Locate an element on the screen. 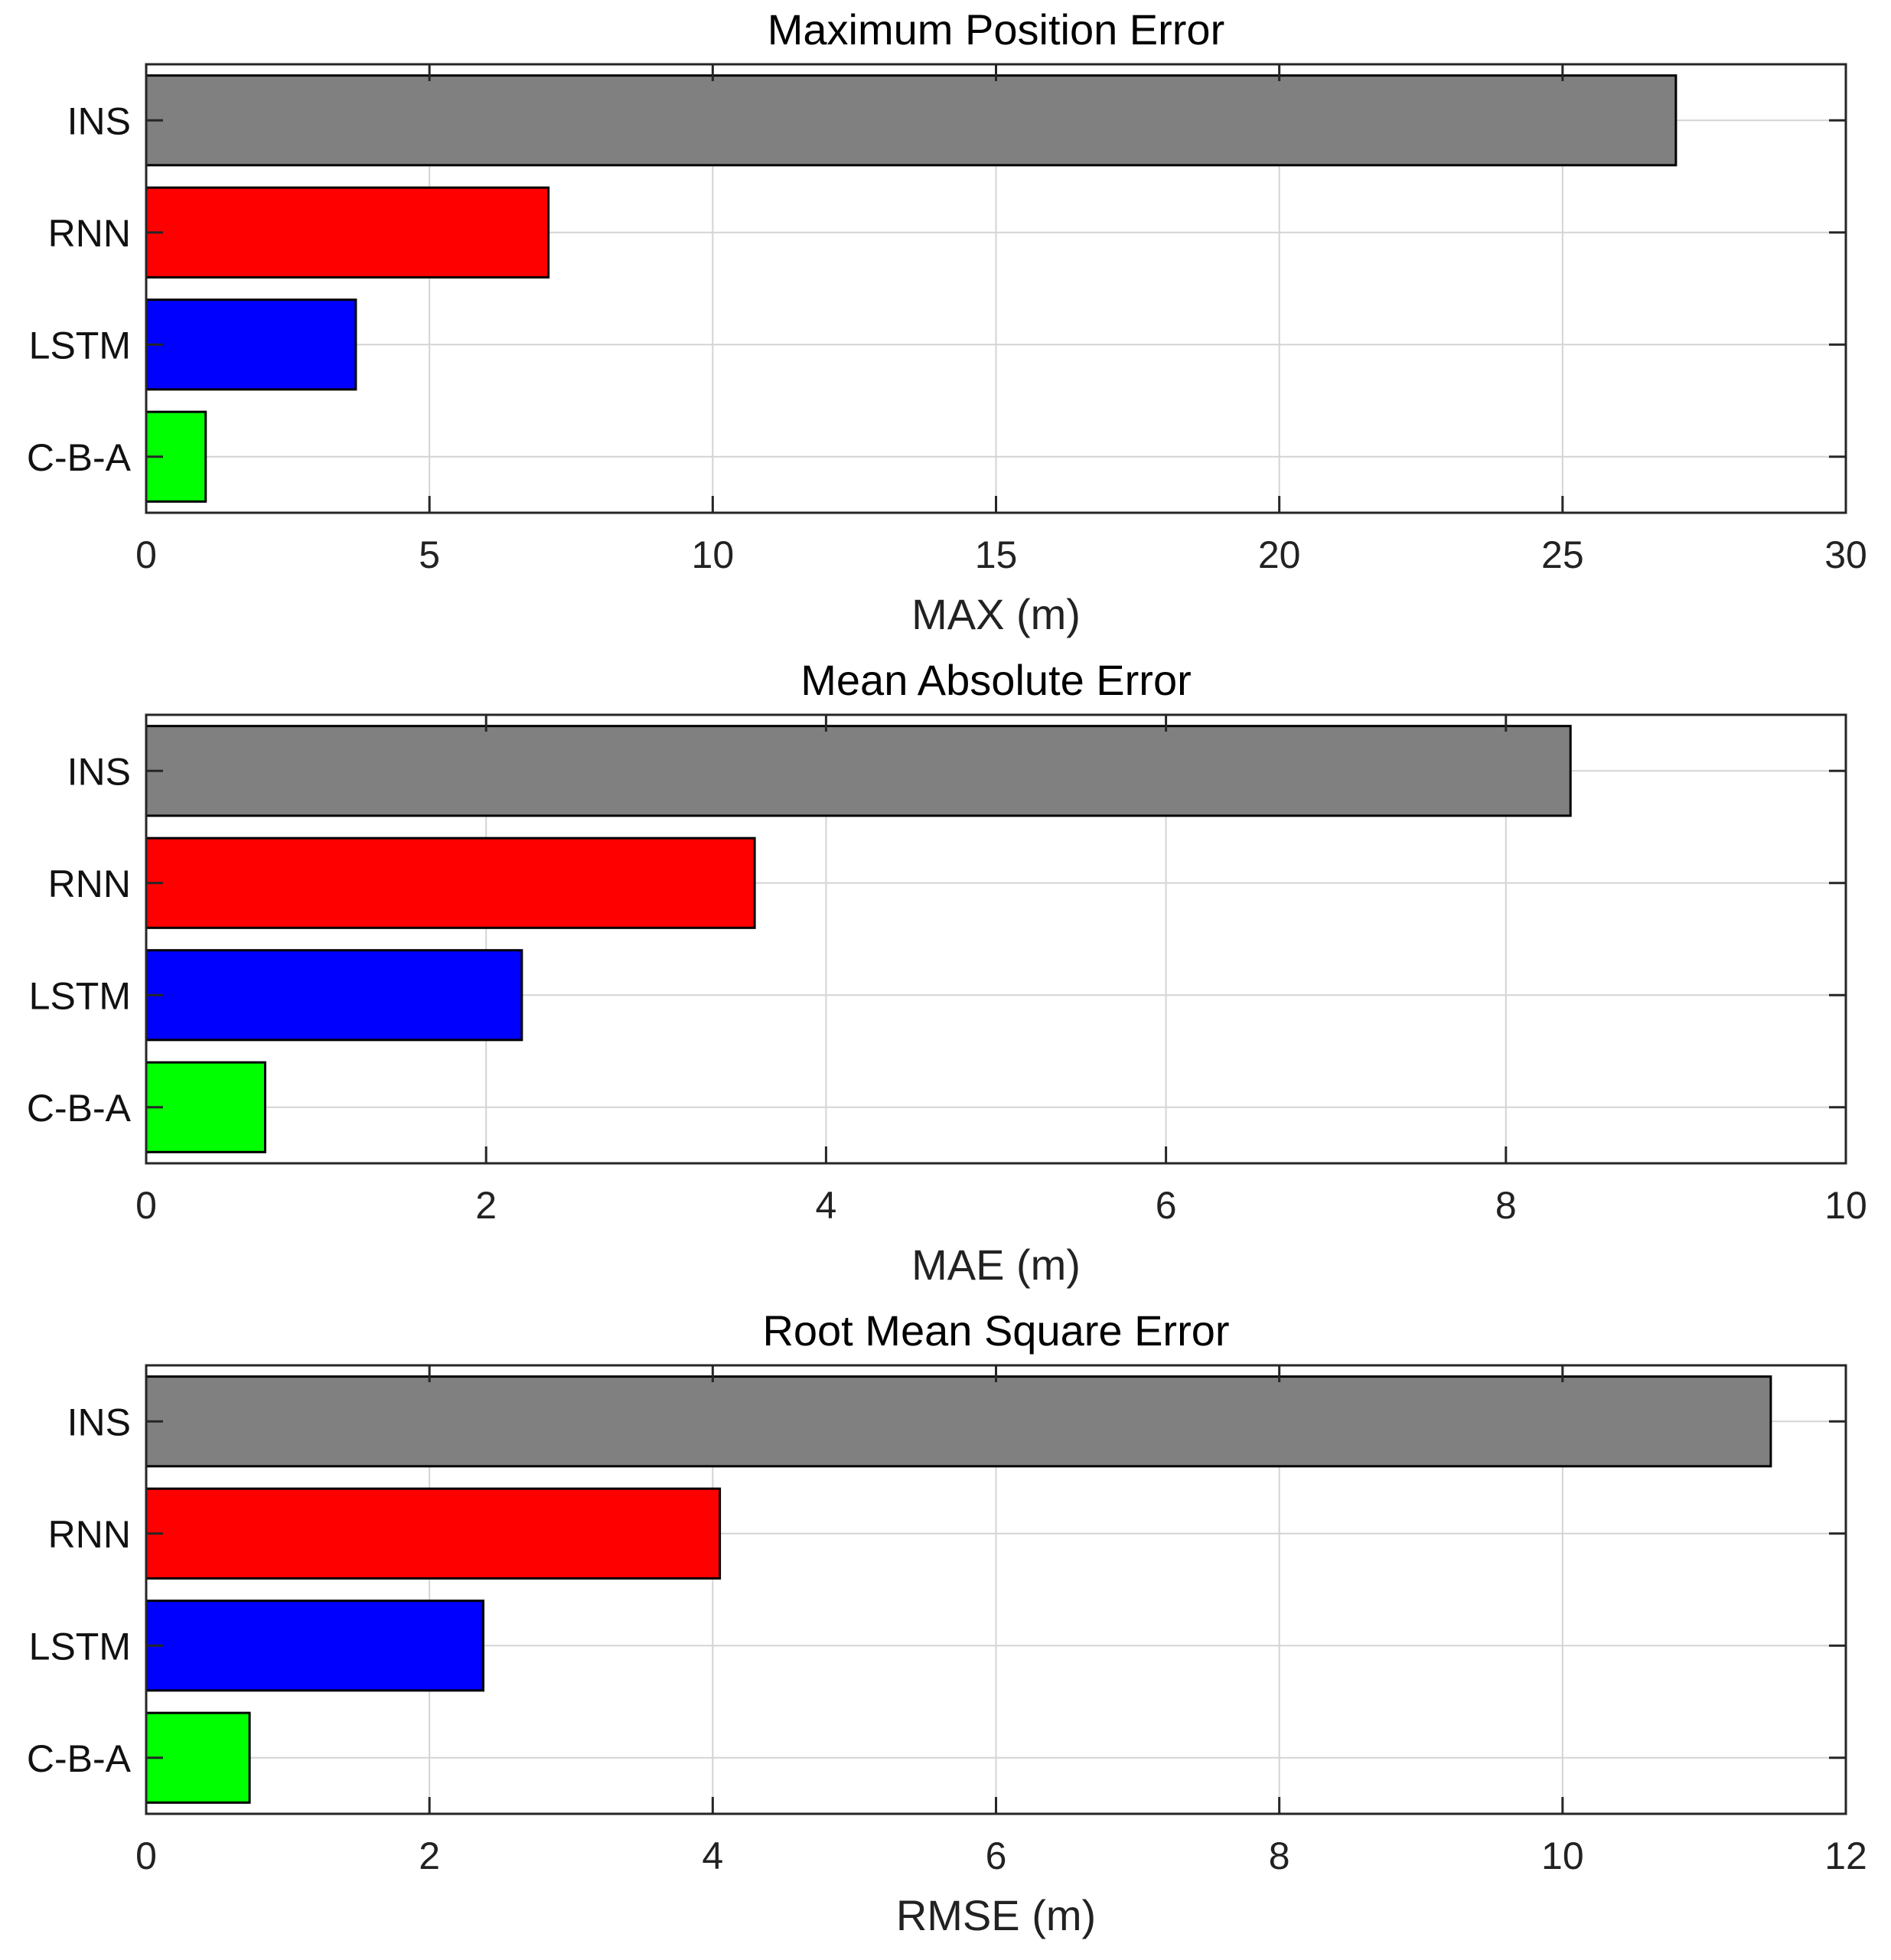  x-tick-label: 12 is located at coordinates (1845, 1855).